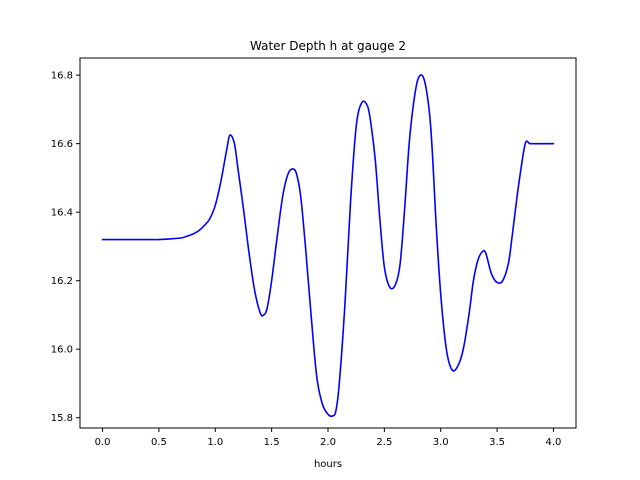 This screenshot has width=640, height=480. Describe the element at coordinates (328, 442) in the screenshot. I see `x-tick-label: 2.0` at that location.